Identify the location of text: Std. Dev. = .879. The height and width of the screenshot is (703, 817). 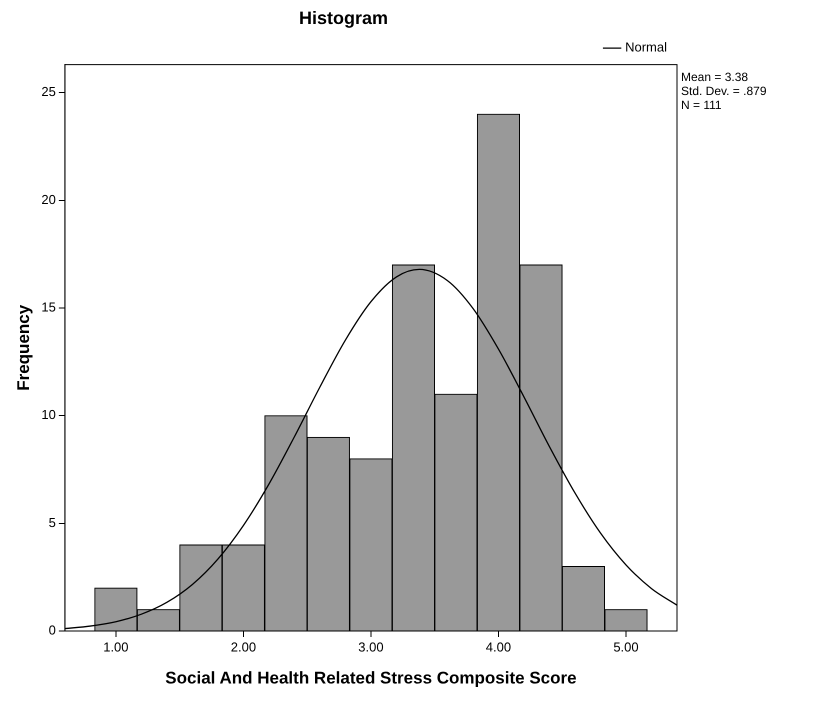
(723, 91).